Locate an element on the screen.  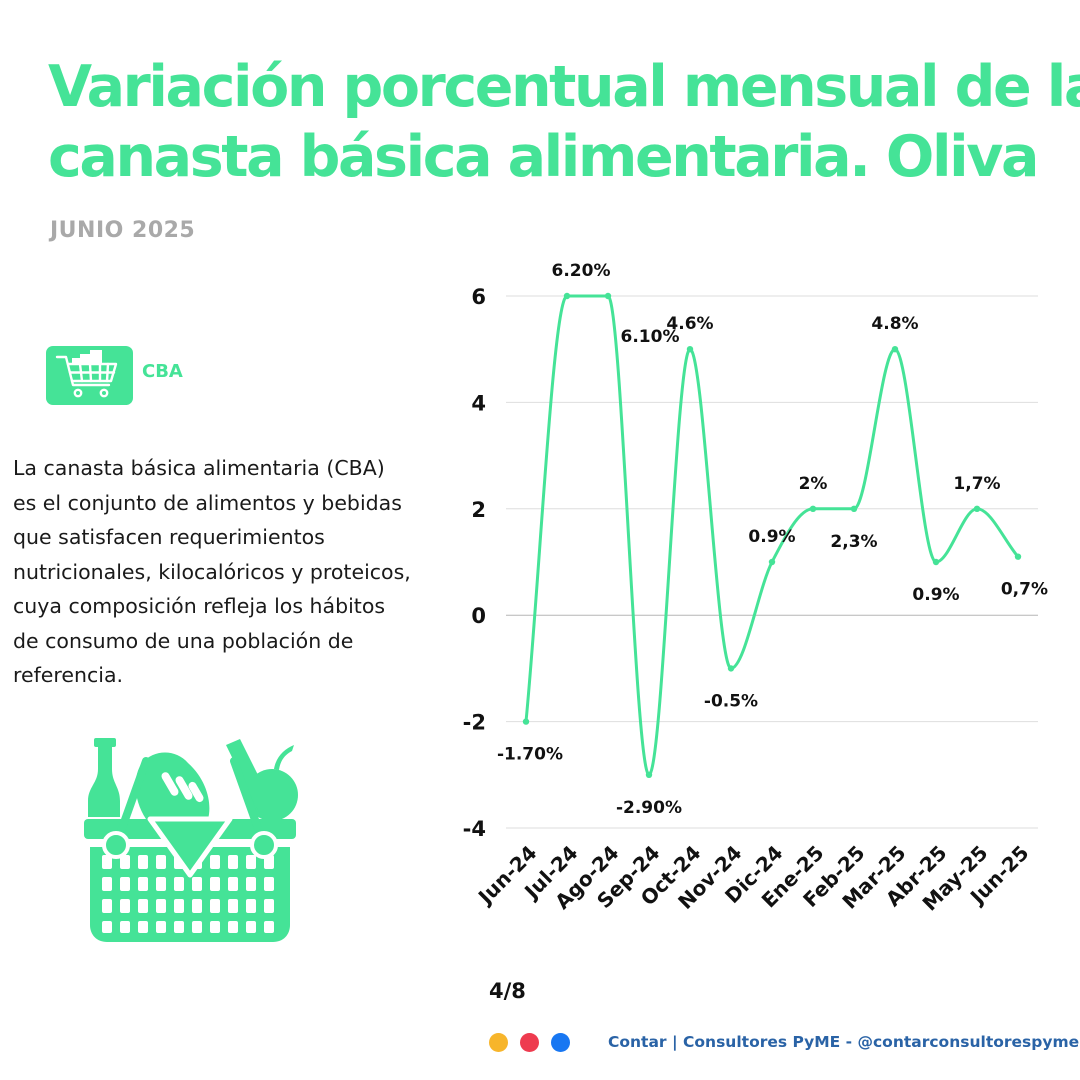
y-tick-label: 4 is located at coordinates (478, 403).